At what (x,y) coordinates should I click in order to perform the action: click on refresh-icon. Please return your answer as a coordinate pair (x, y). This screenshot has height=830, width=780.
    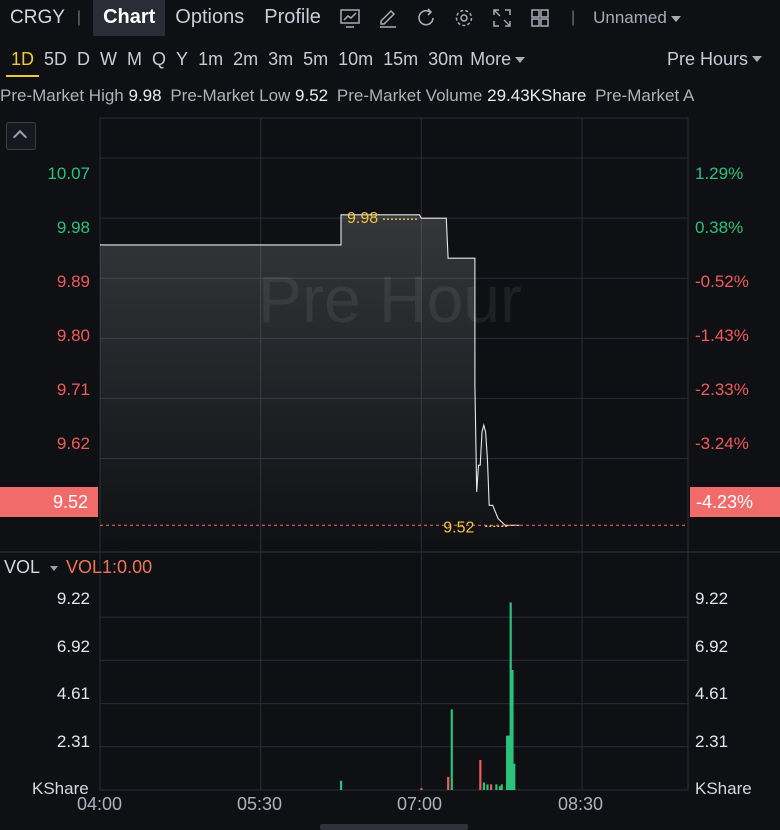
    Looking at the image, I should click on (426, 18).